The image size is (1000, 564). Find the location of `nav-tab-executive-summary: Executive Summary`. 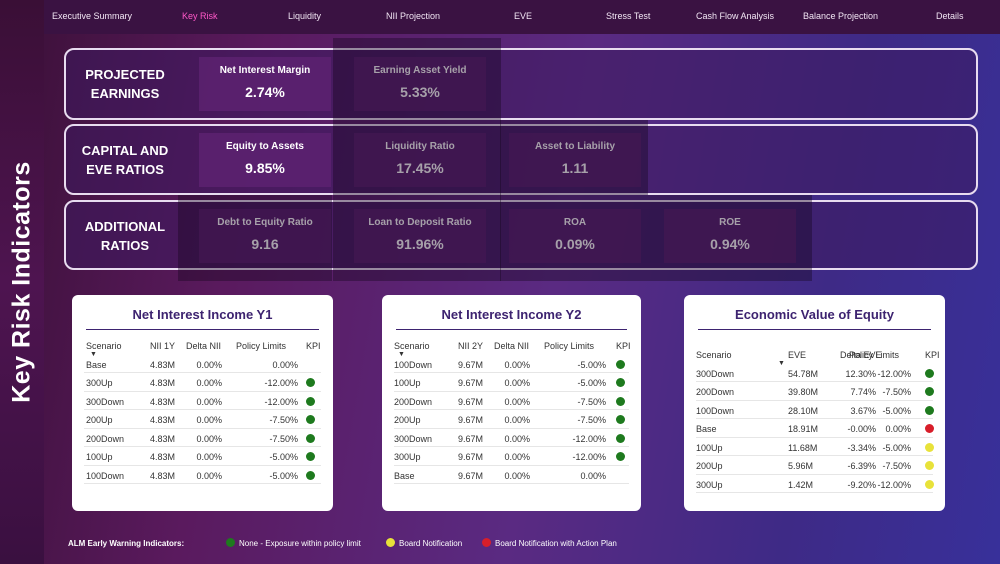

nav-tab-executive-summary: Executive Summary is located at coordinates (92, 16).